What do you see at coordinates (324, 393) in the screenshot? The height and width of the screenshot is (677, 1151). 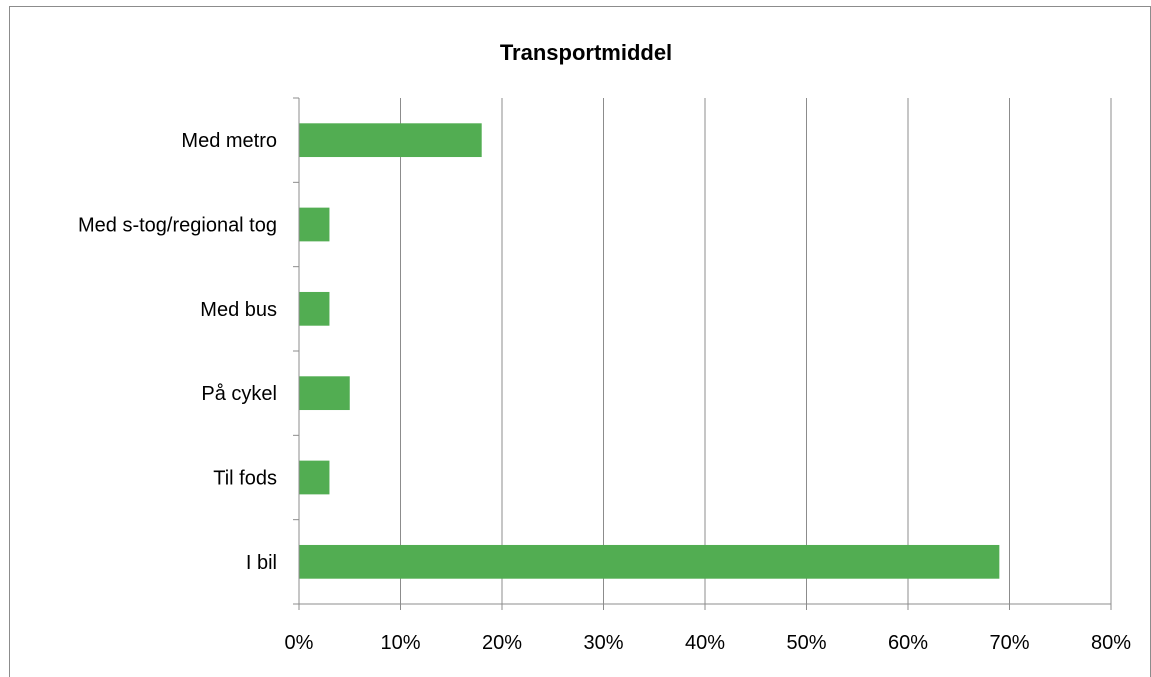 I see `bar-p-cykel` at bounding box center [324, 393].